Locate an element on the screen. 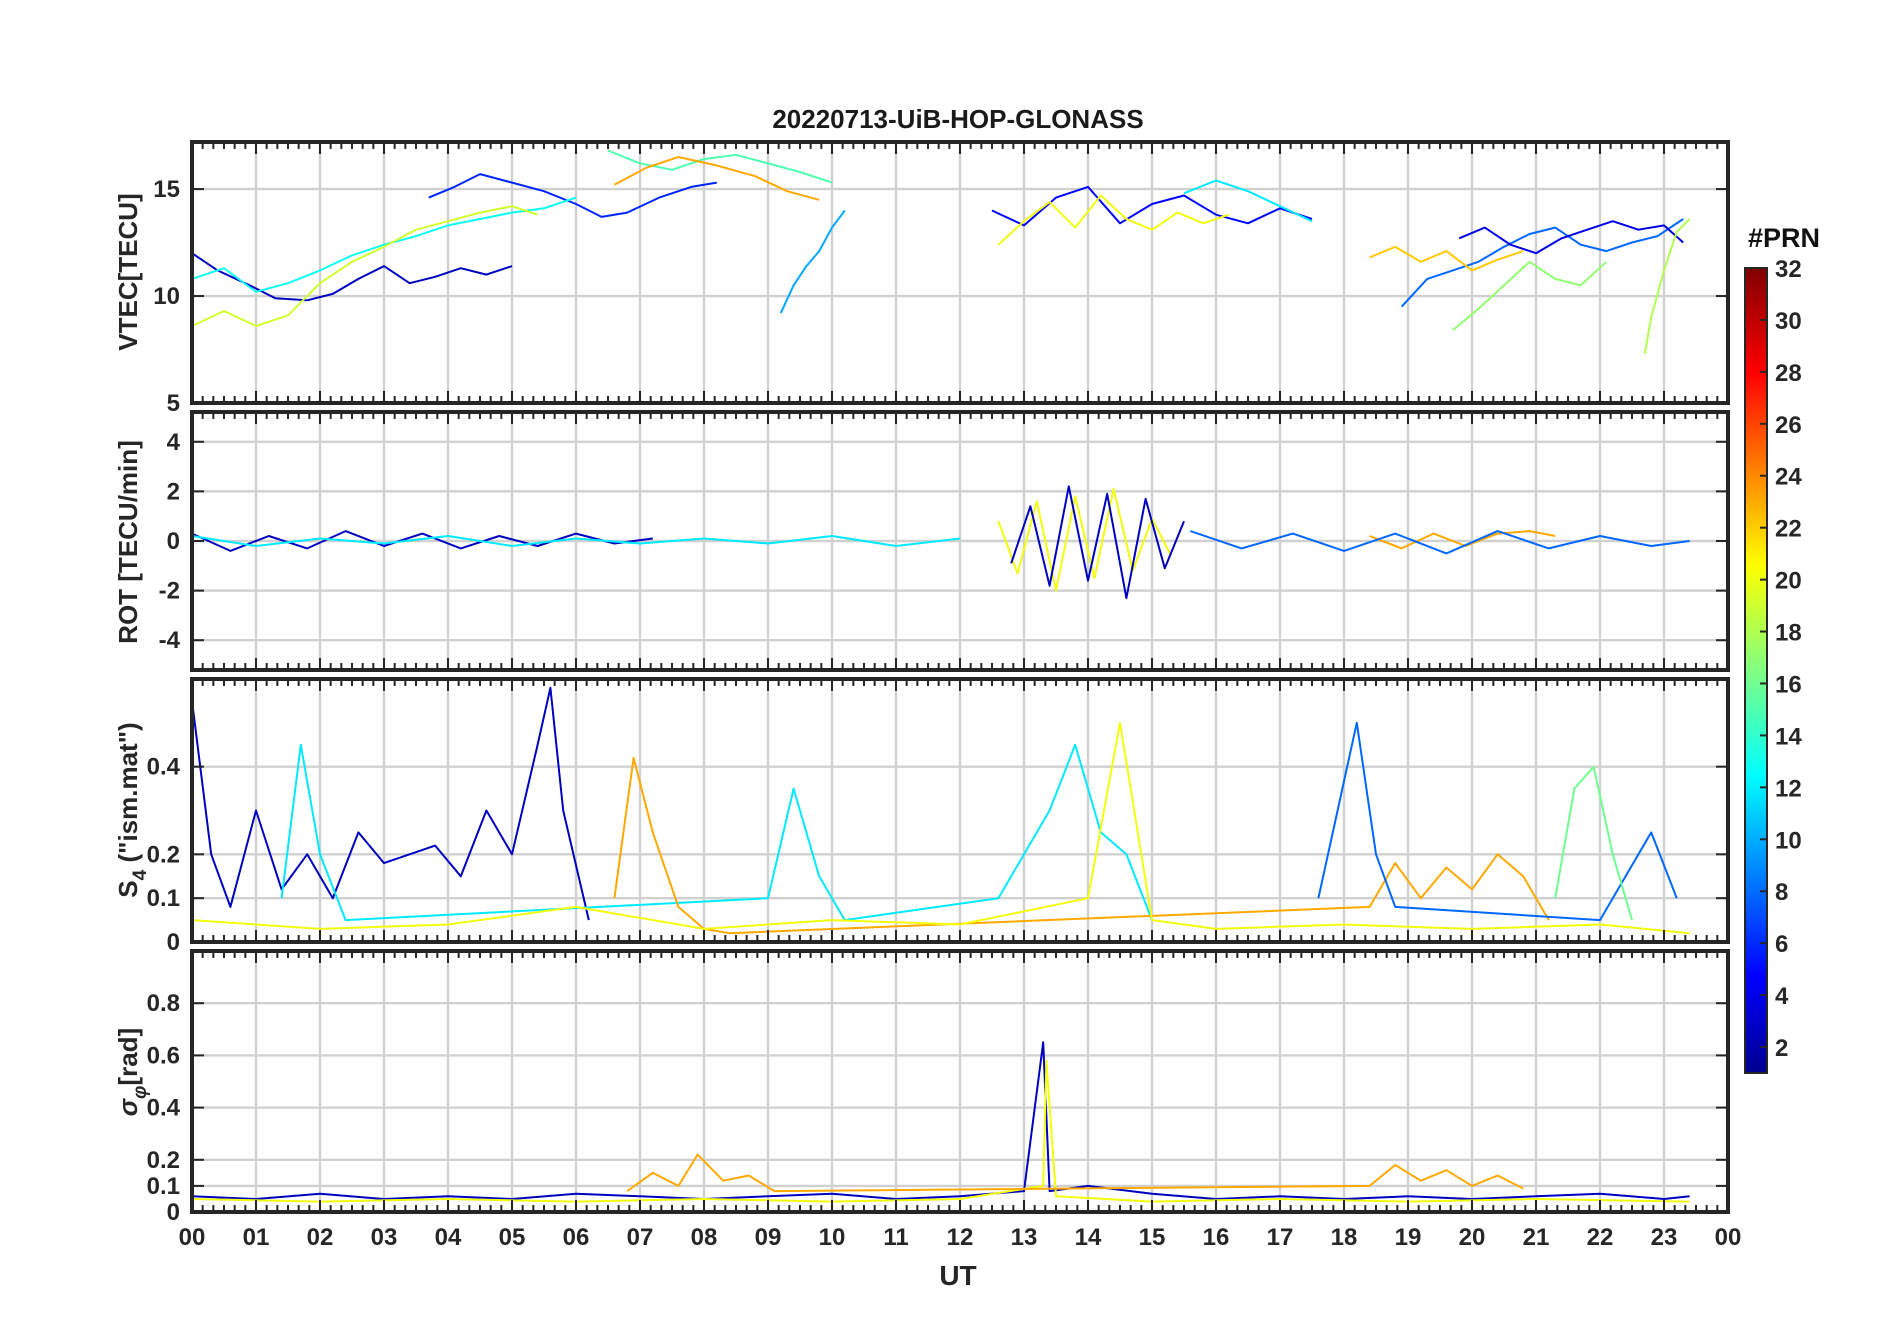  x-tick-label: 11 is located at coordinates (895, 1237).